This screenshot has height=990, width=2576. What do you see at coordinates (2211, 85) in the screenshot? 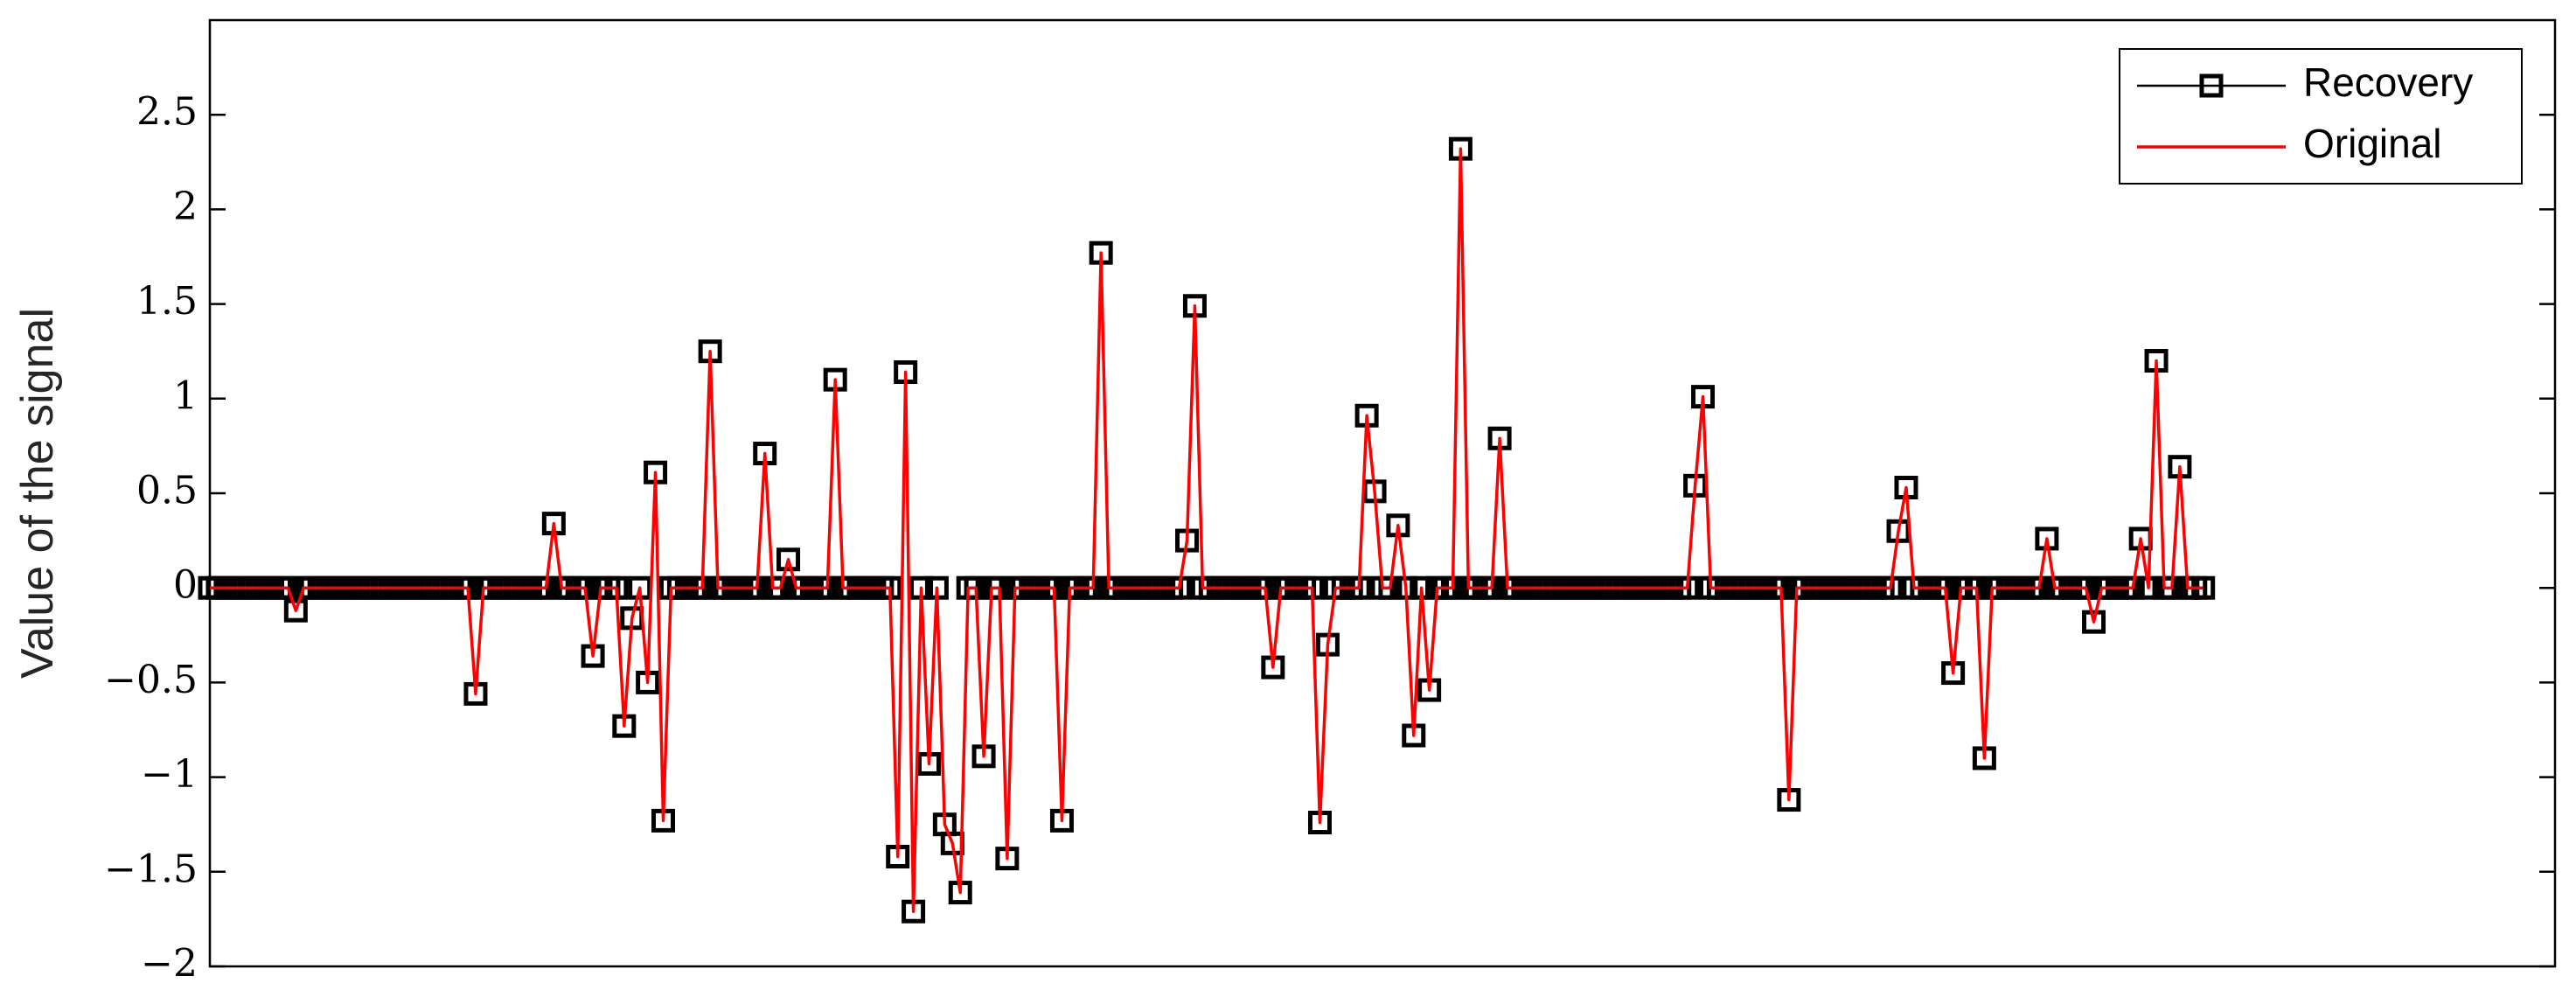
I see `legend-marker` at bounding box center [2211, 85].